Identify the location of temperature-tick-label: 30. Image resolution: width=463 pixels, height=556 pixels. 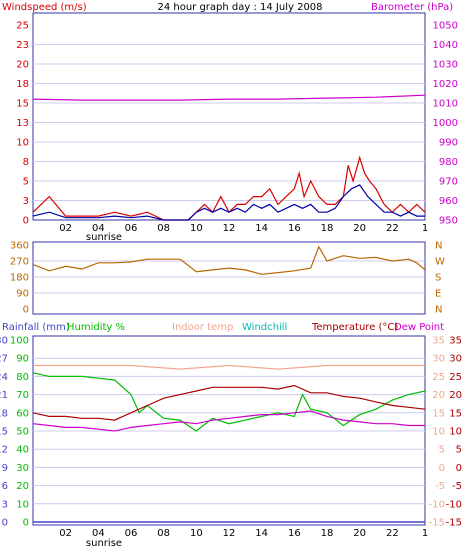
(438, 359).